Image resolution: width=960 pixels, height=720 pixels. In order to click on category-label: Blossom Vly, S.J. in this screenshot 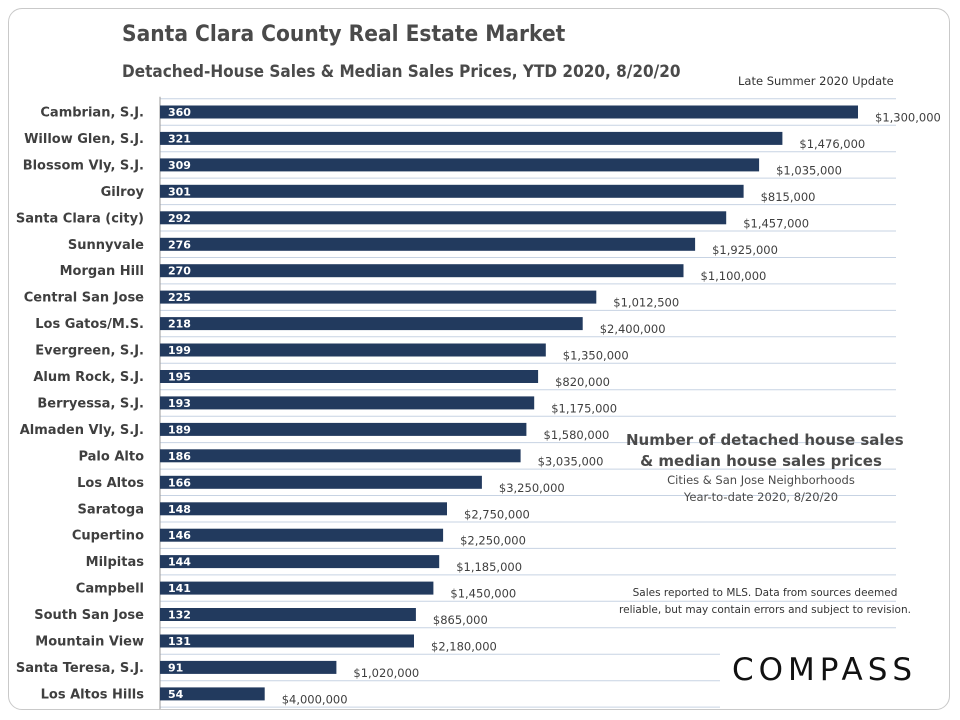, I will do `click(83, 165)`.